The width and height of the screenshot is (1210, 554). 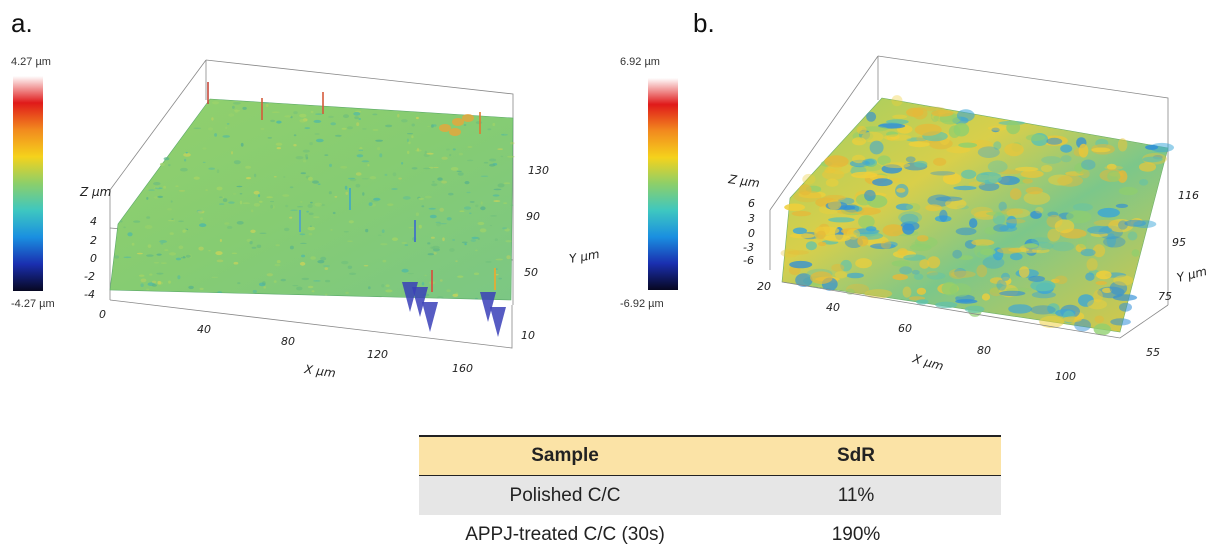 I want to click on panel-b-y-axis-title: Y µm, so click(x=1191, y=274).